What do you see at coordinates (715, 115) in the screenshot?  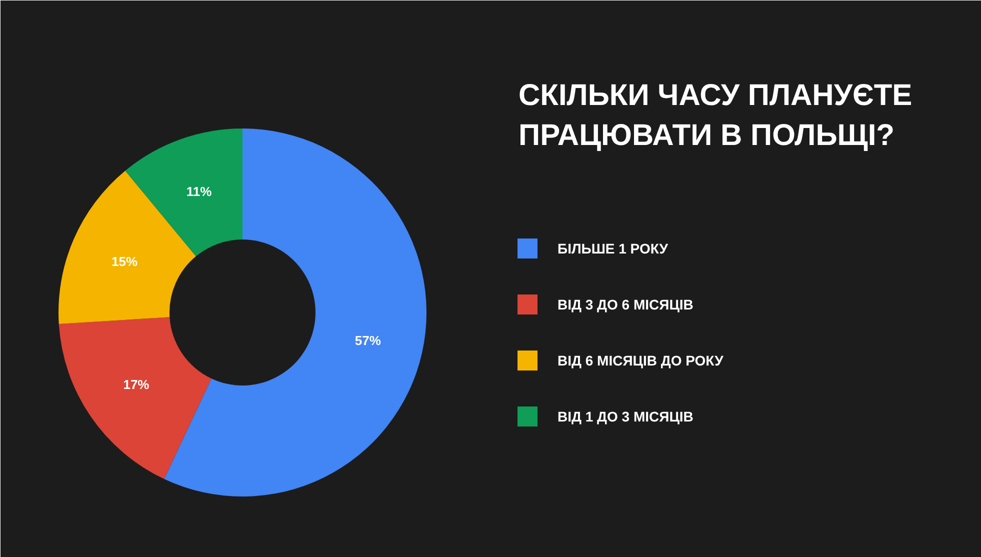 I see `chart-title: СКІЛЬКИ ЧАСУ ПЛАНУЄТЕ ПРАЦЮВАТИ В ПОЛЬЩІ?` at bounding box center [715, 115].